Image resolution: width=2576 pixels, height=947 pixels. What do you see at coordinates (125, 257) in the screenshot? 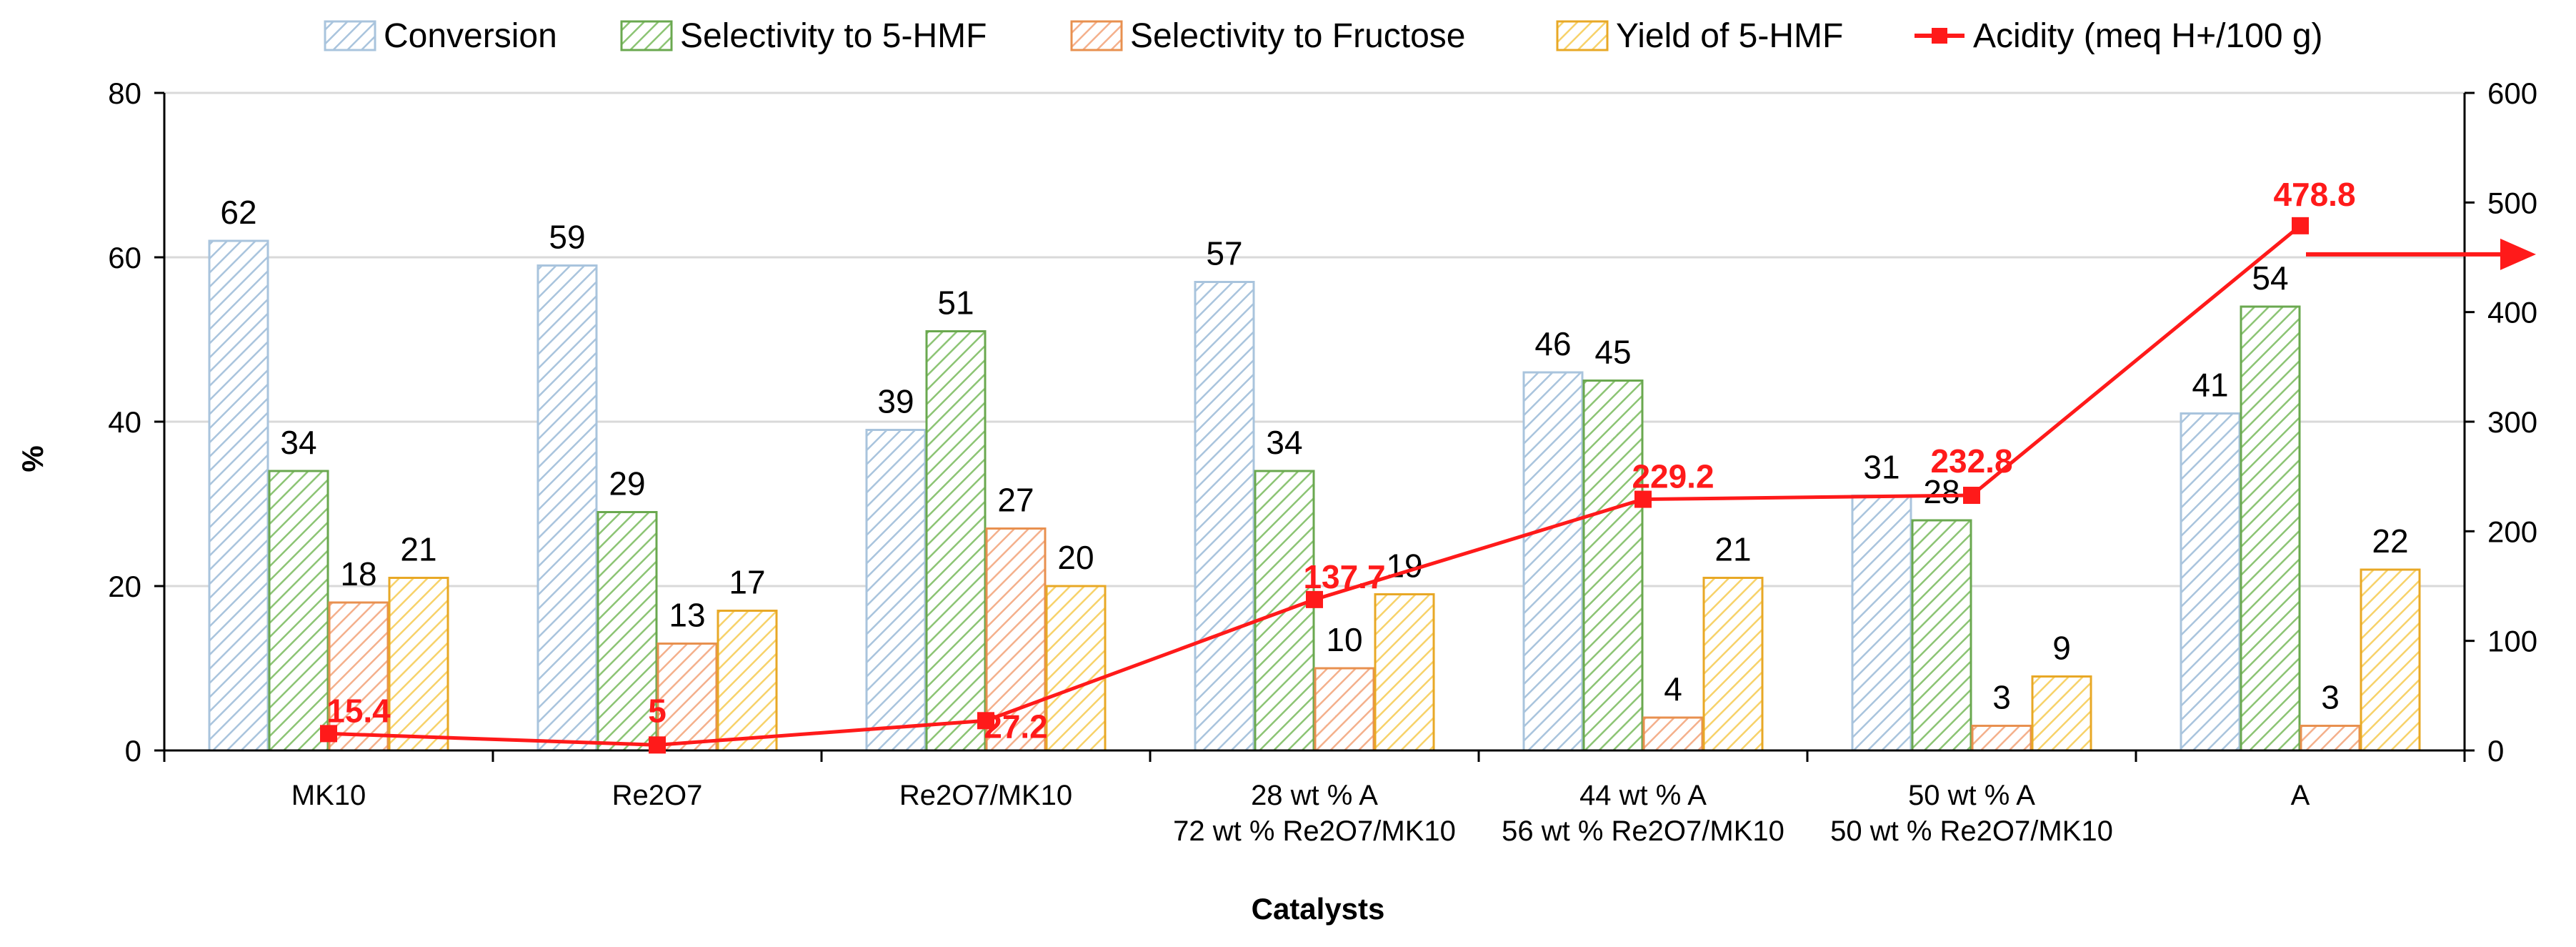
I see `y-tick-label: 60` at bounding box center [125, 257].